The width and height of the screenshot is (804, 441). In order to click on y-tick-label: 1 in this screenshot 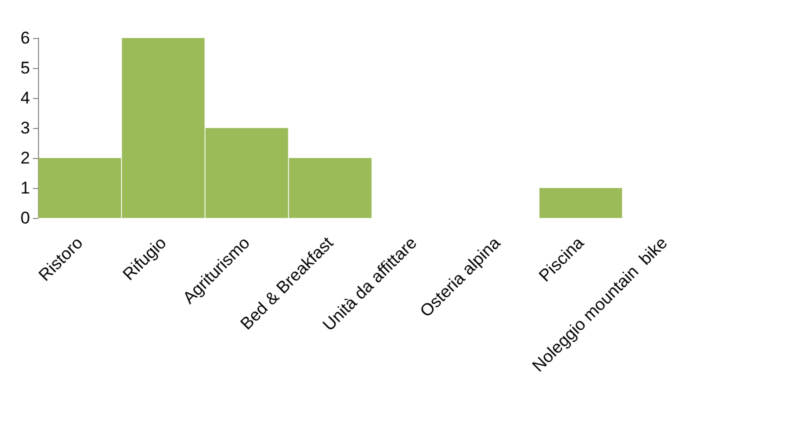, I will do `click(25, 188)`.